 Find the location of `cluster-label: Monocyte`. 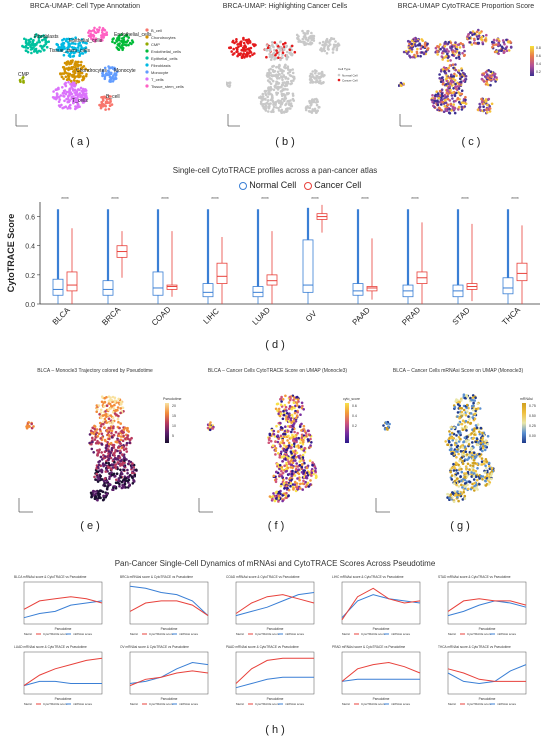

cluster-label: Monocyte is located at coordinates (125, 71).